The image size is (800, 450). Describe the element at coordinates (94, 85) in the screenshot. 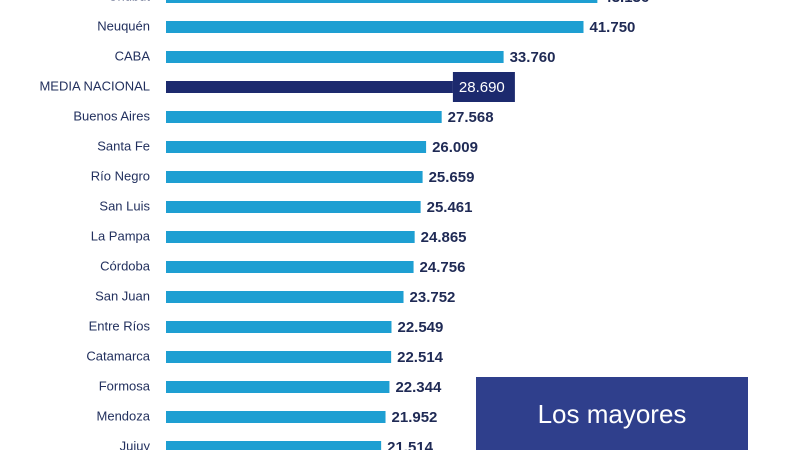

I see `category-label: MEDIA NACIONAL` at that location.